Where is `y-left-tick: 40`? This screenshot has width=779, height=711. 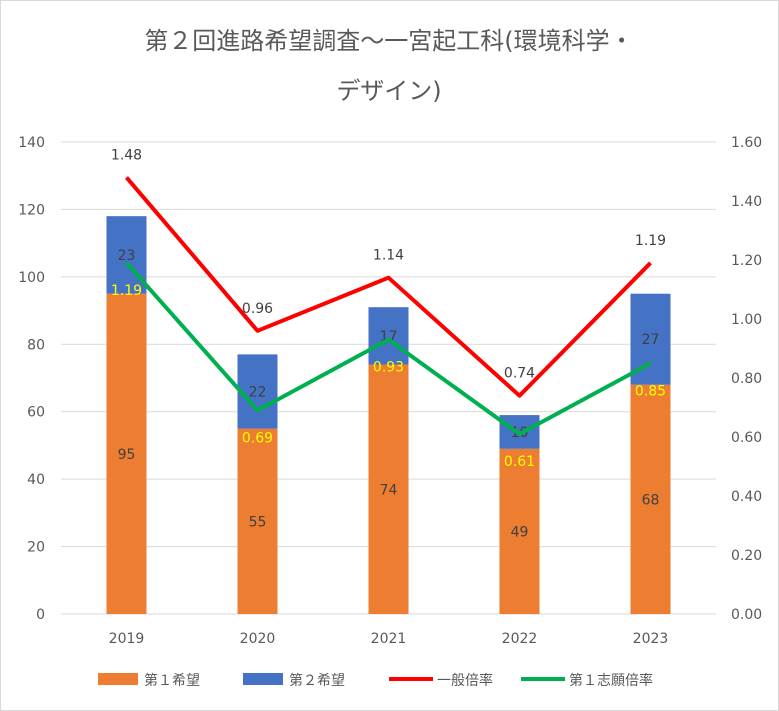 y-left-tick: 40 is located at coordinates (36, 480).